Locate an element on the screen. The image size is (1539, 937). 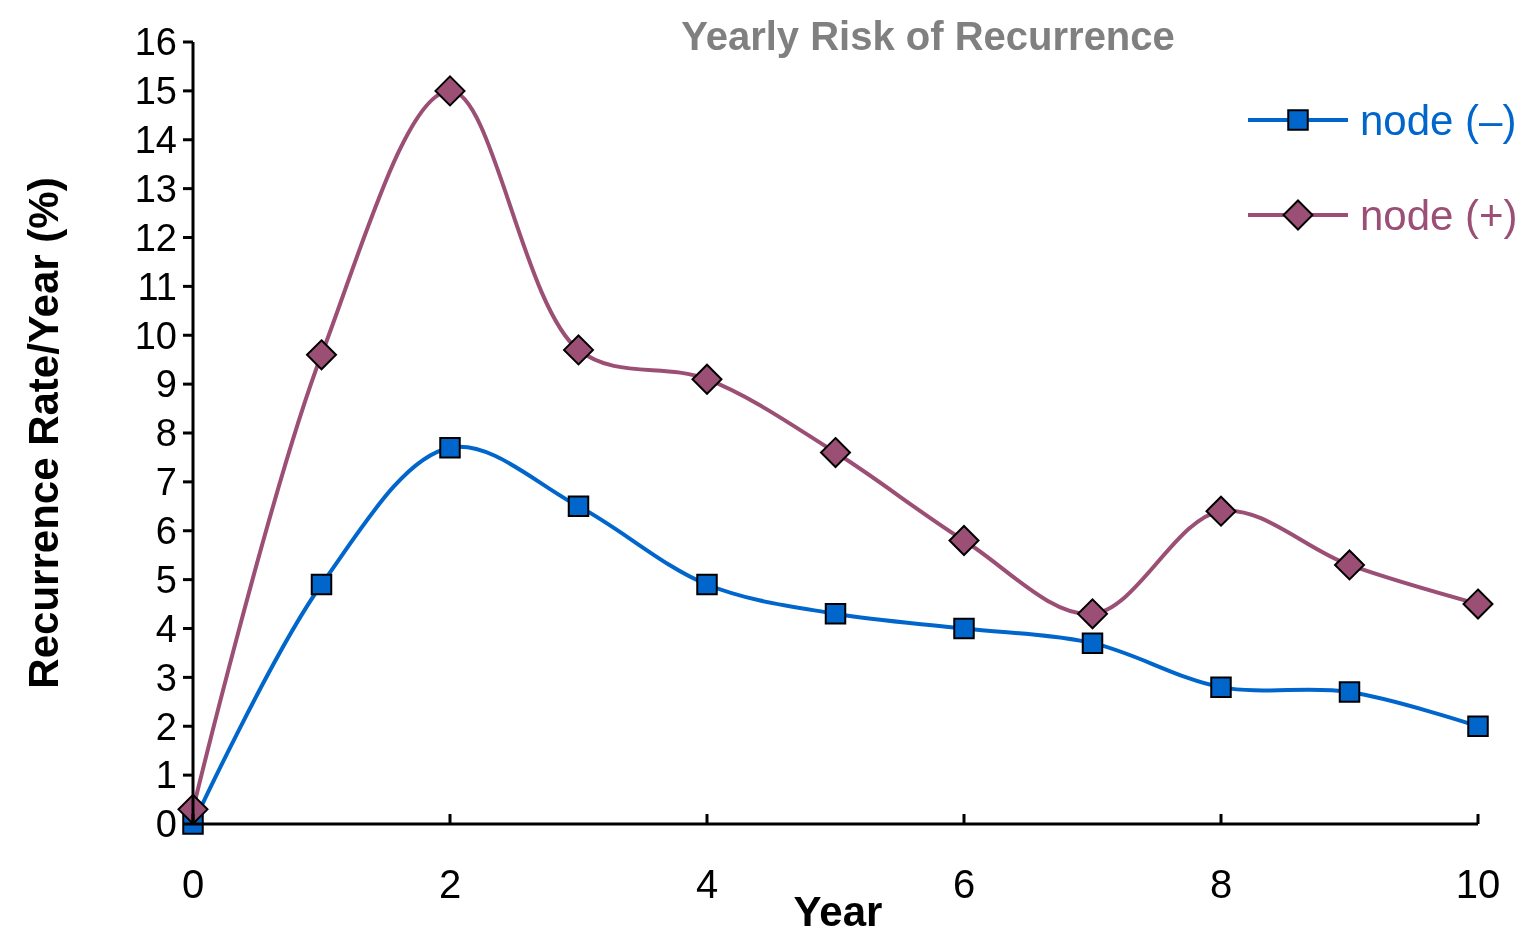
y-tick-label: 11 is located at coordinates (157, 286).